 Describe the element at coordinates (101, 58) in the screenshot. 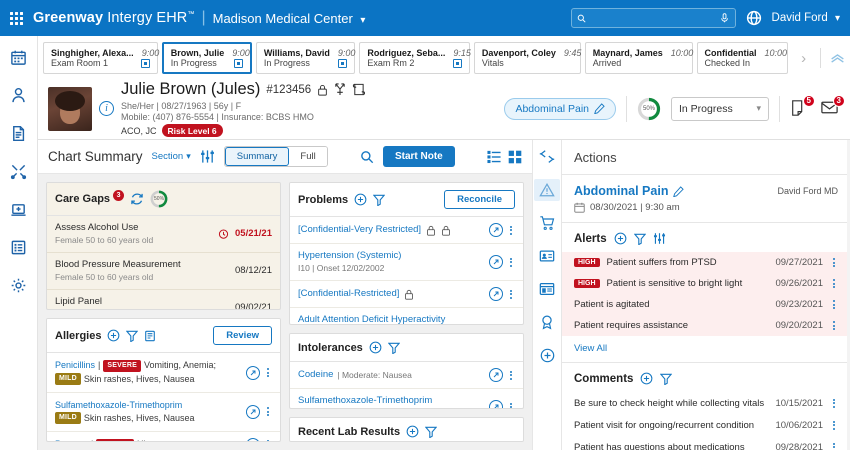

I see `patient-tab: Singhigher, Alexa... 9:00 Exam Room 1` at that location.